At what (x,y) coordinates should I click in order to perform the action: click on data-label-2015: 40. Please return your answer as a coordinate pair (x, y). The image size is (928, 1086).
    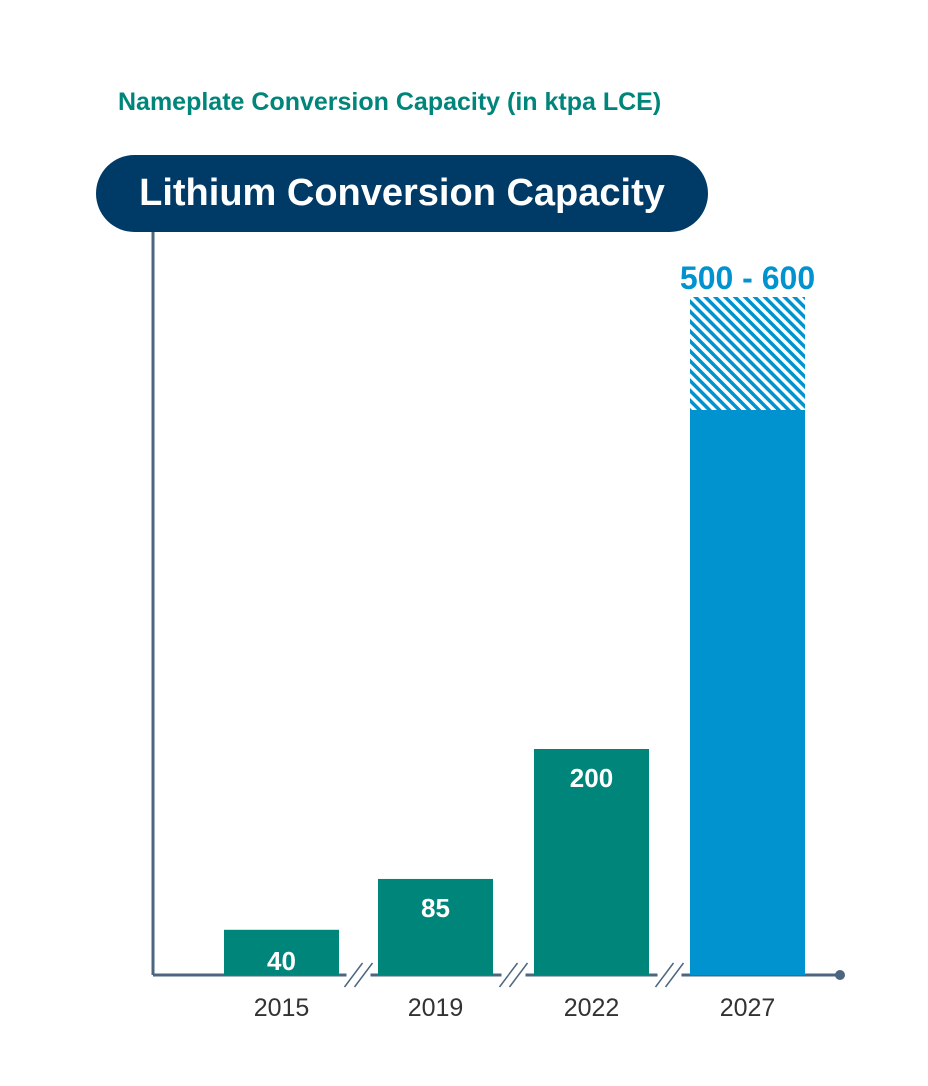
    Looking at the image, I should click on (281, 961).